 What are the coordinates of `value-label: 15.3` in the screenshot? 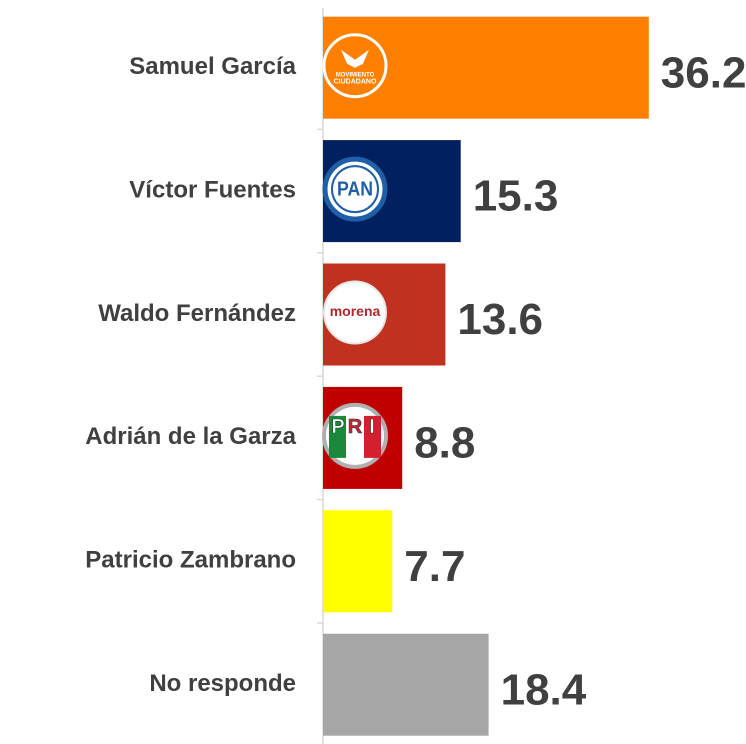 It's located at (516, 196).